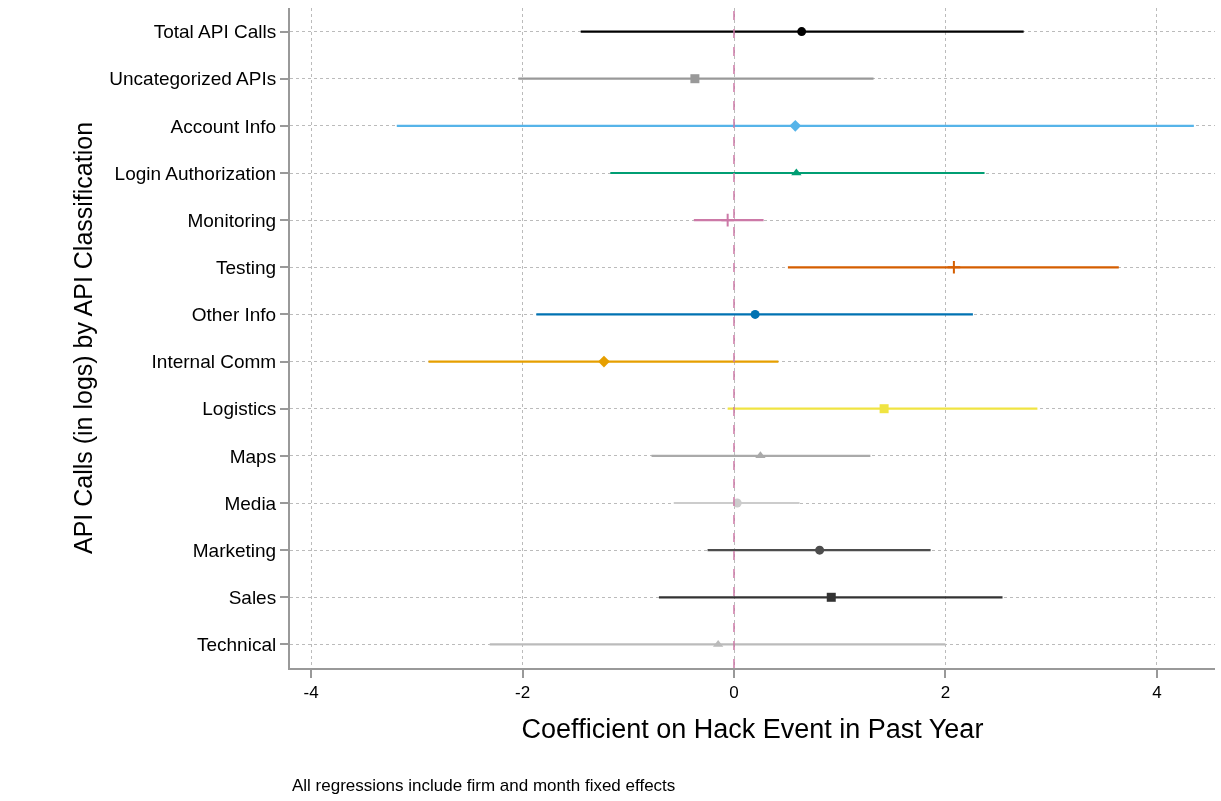 Image resolution: width=1221 pixels, height=801 pixels. Describe the element at coordinates (234, 315) in the screenshot. I see `y-tick-label: Other Info` at that location.